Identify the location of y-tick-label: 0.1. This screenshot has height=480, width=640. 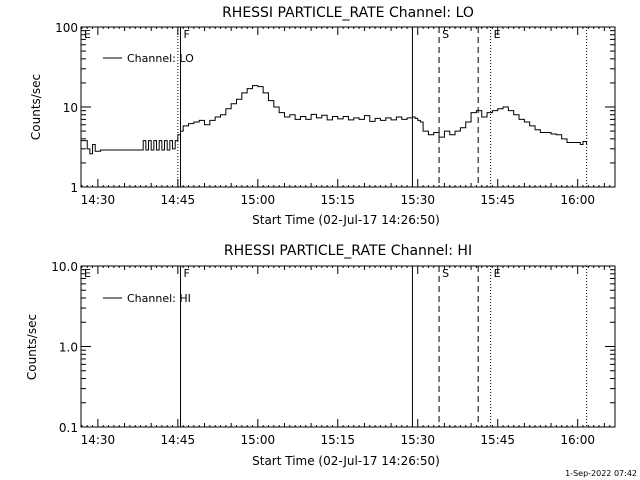
(68, 428).